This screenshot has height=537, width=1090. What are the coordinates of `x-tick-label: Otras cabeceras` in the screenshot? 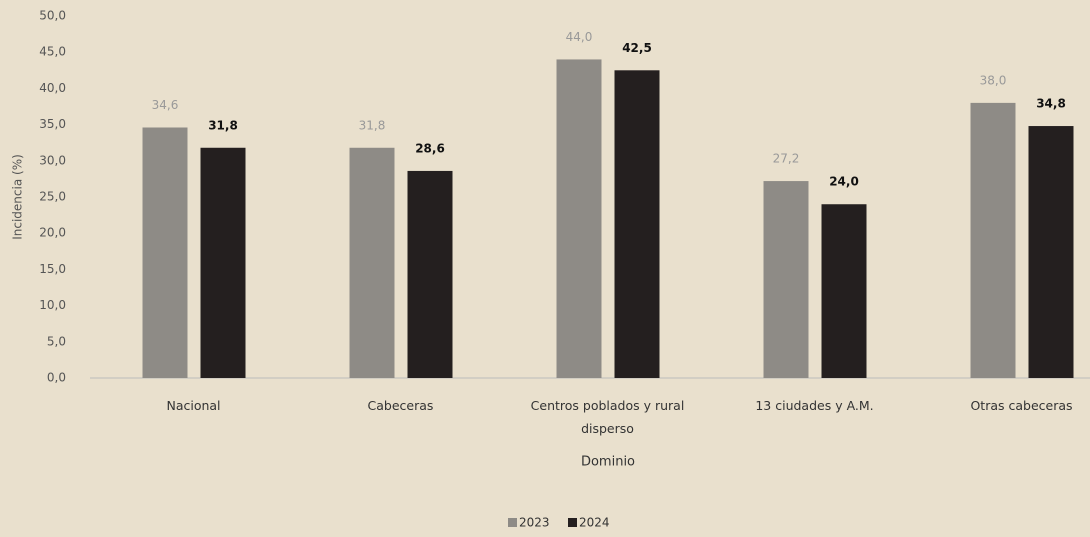 It's located at (1021, 405).